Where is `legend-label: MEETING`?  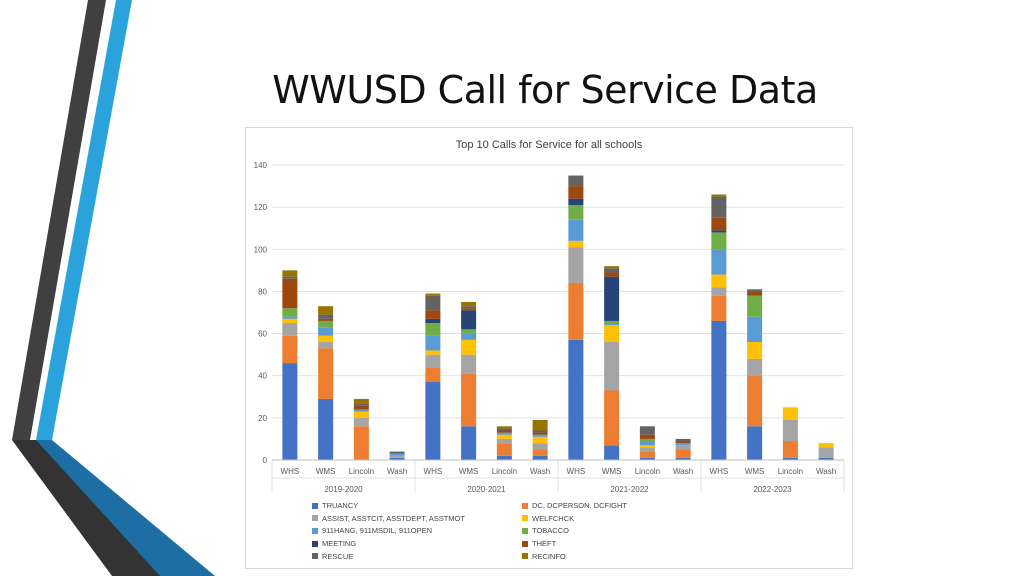
legend-label: MEETING is located at coordinates (339, 544).